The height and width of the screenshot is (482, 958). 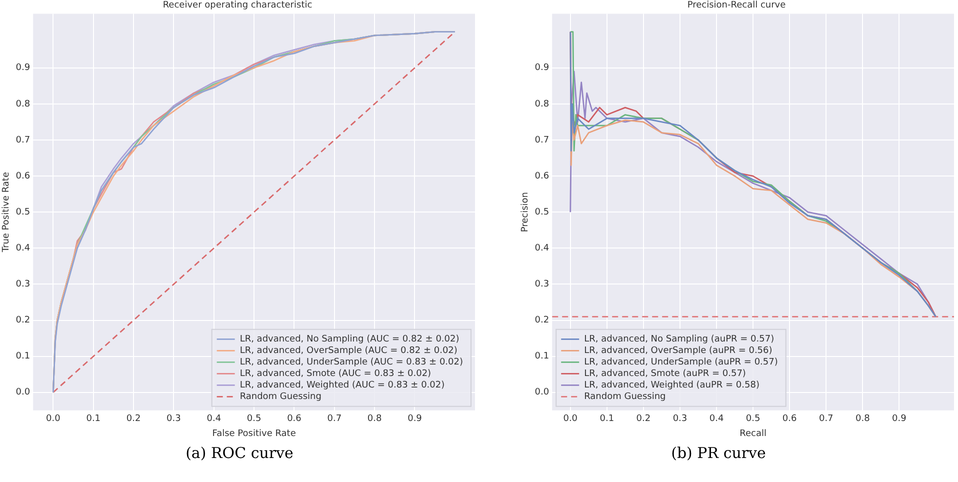 What do you see at coordinates (254, 433) in the screenshot?
I see `x-axis-title: False Positive Rate` at bounding box center [254, 433].